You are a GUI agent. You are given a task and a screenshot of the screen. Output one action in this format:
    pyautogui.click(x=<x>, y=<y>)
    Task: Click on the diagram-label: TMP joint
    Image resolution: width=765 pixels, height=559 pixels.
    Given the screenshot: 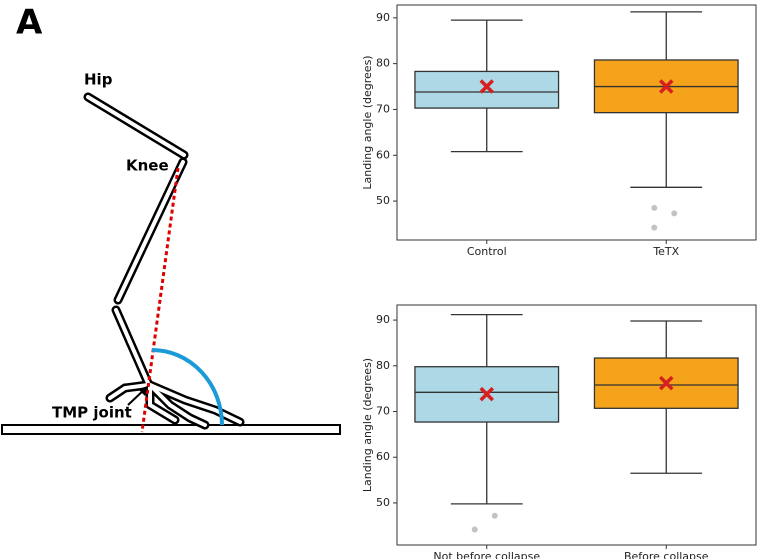 What is the action you would take?
    pyautogui.click(x=92, y=413)
    